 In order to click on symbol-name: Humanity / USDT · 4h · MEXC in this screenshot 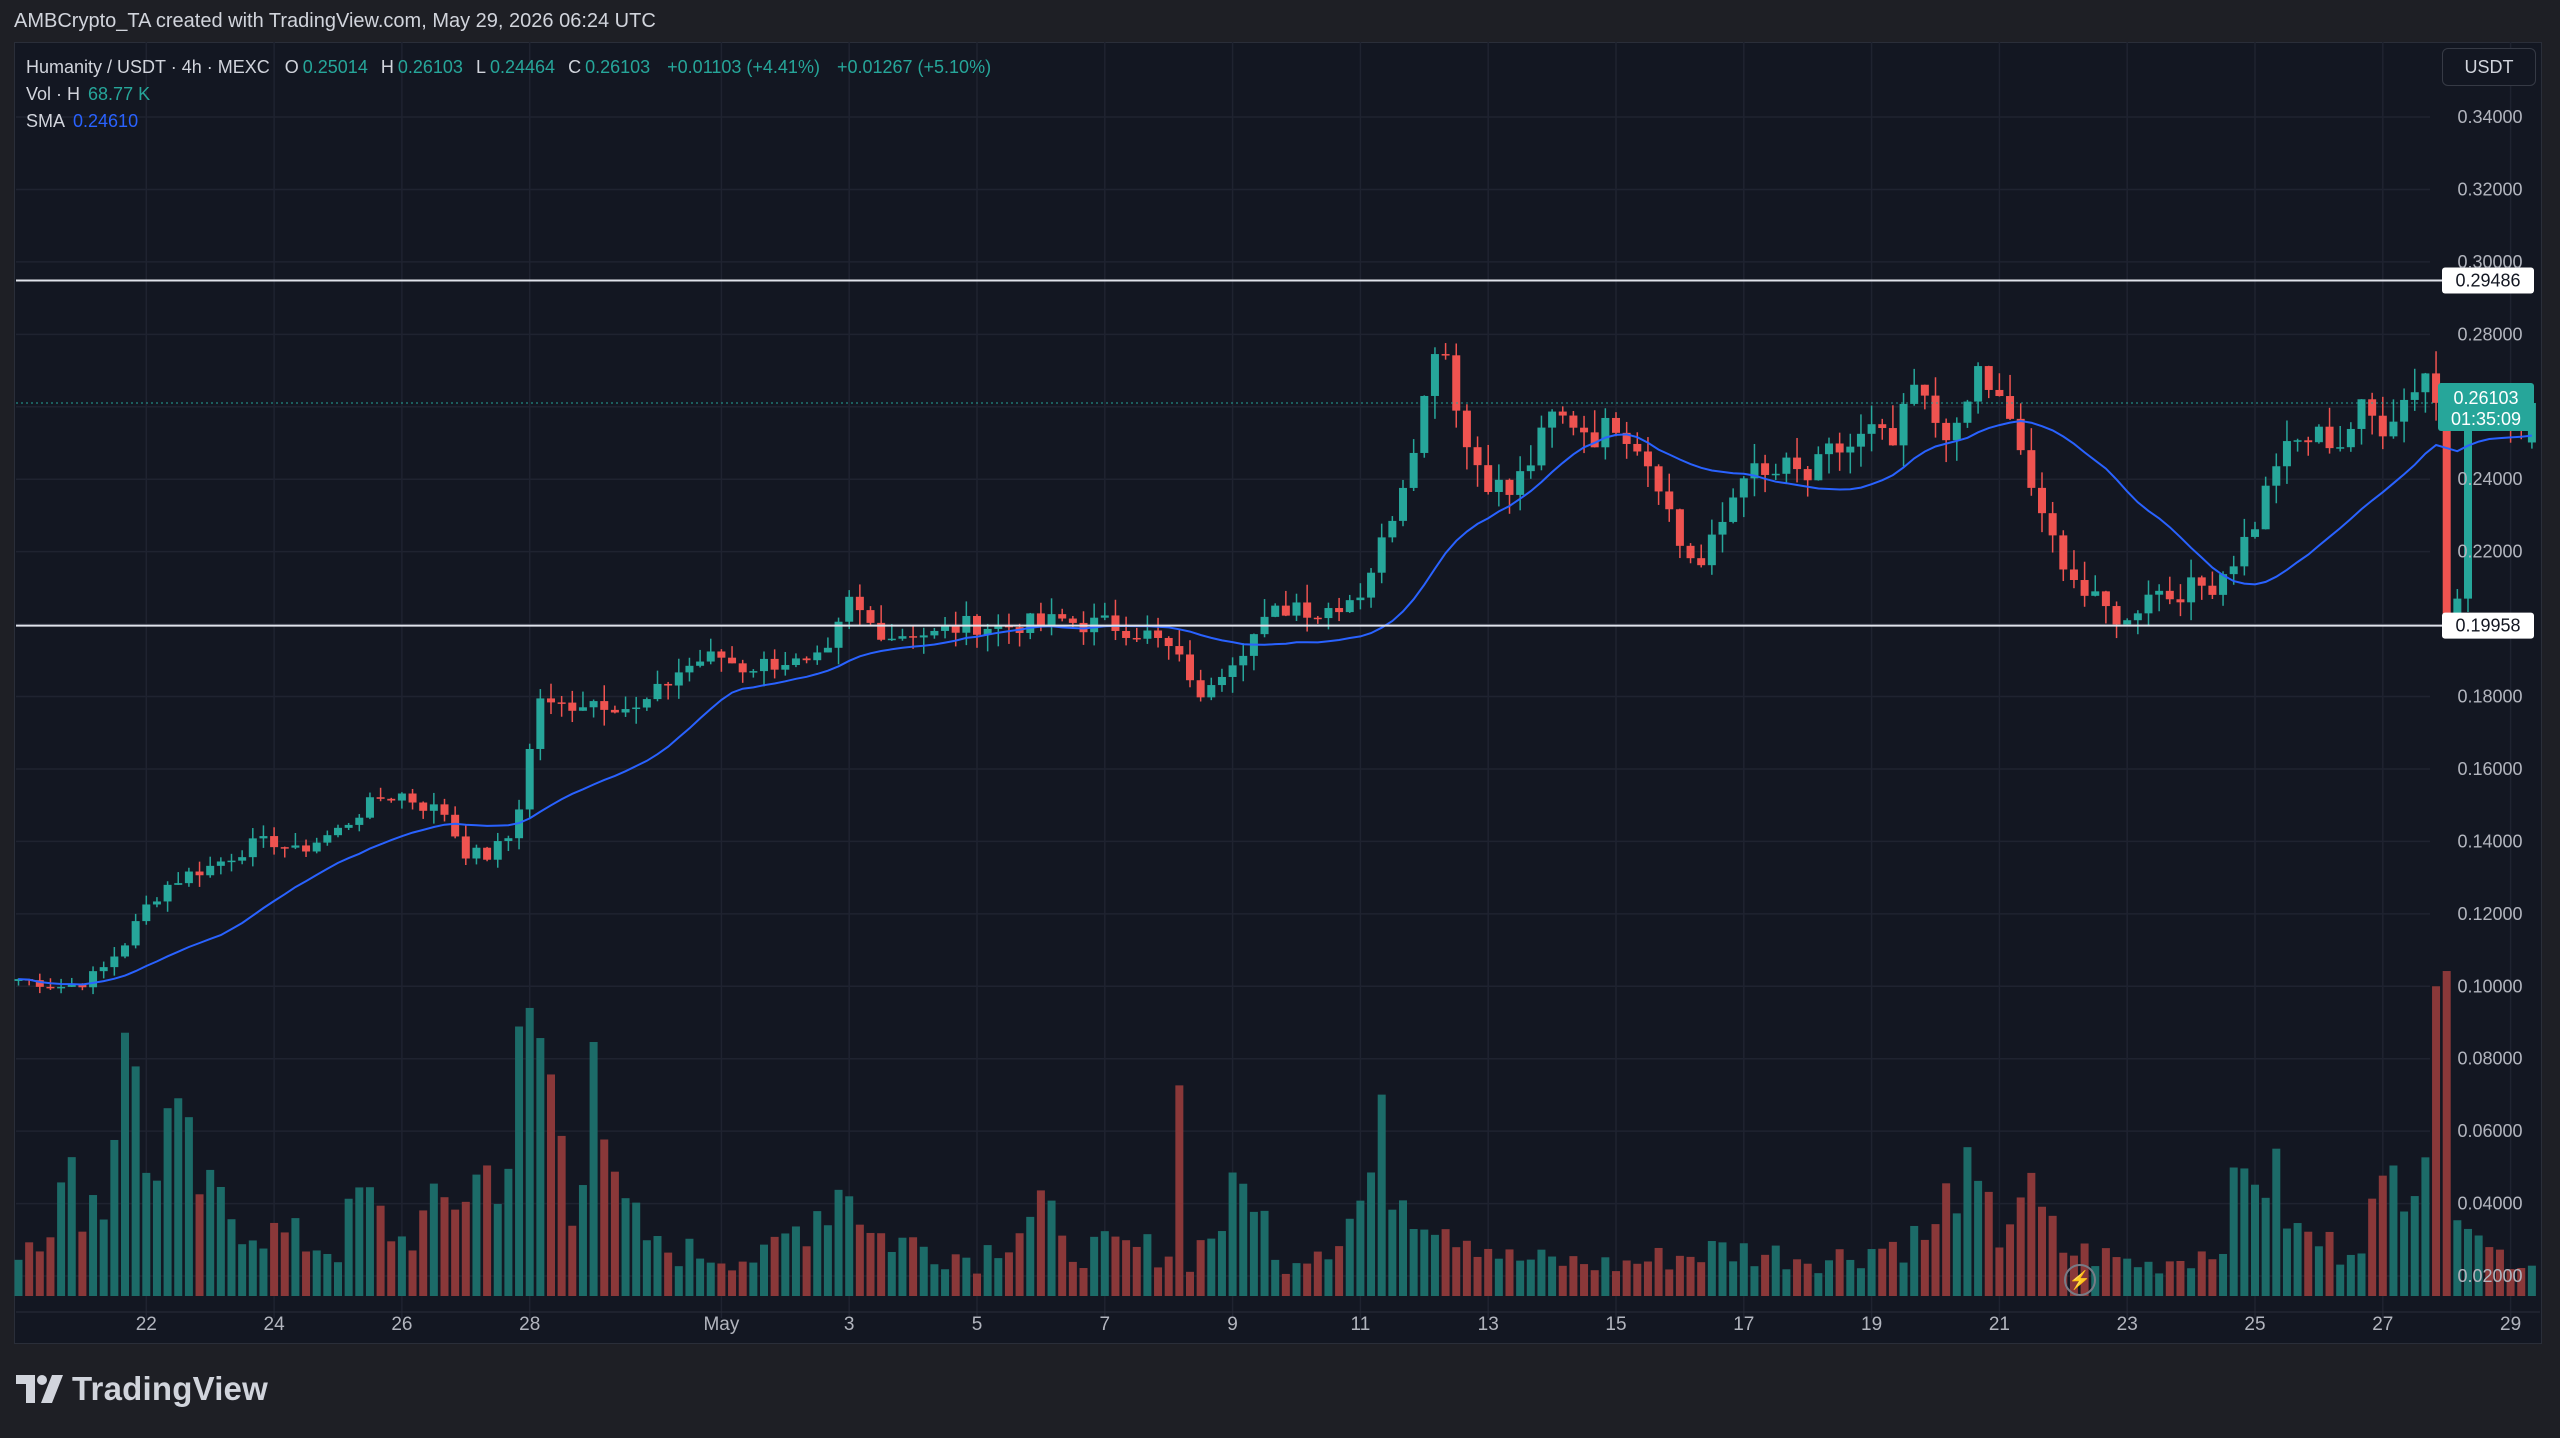, I will do `click(148, 67)`.